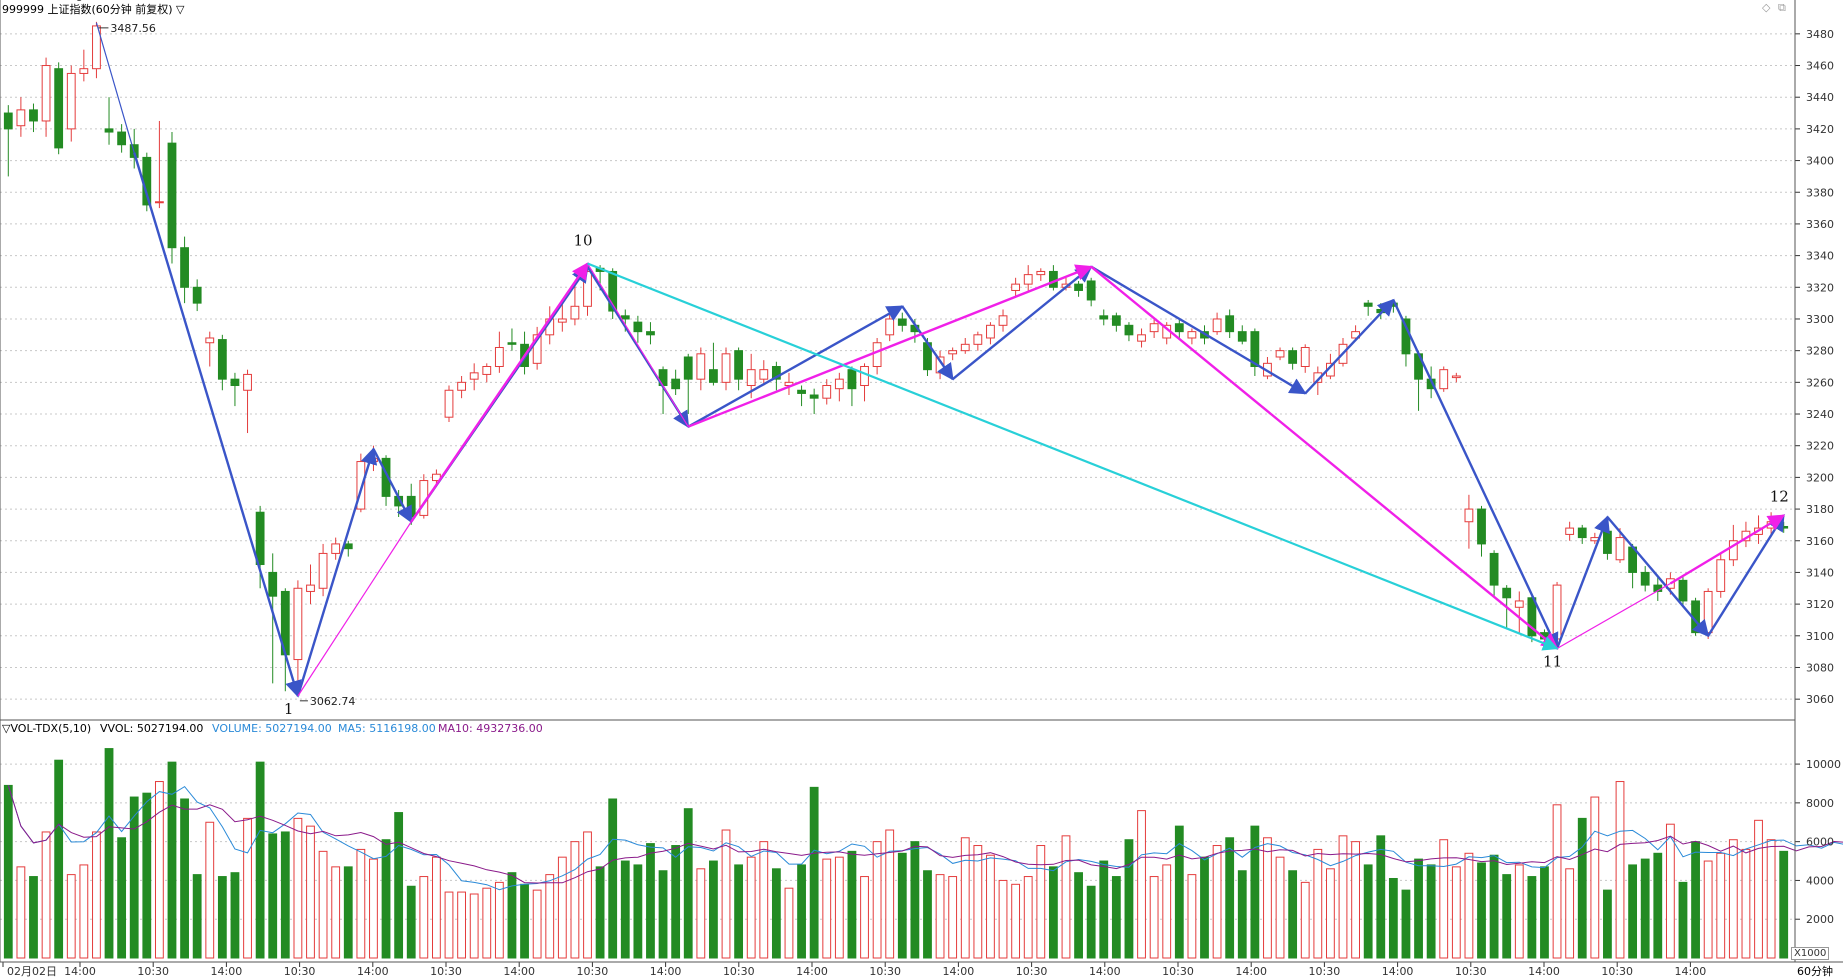 This screenshot has width=1843, height=979. I want to click on volume-tick-label: 10000, so click(1823, 764).